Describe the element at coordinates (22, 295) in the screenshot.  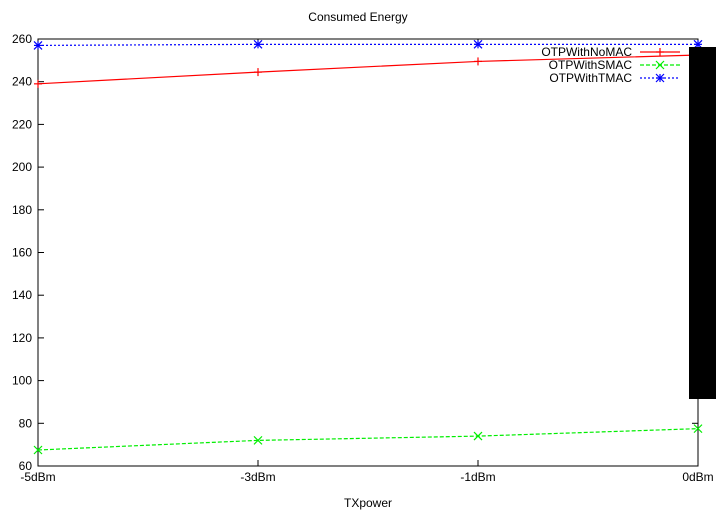
I see `y-tick-label: 140` at that location.